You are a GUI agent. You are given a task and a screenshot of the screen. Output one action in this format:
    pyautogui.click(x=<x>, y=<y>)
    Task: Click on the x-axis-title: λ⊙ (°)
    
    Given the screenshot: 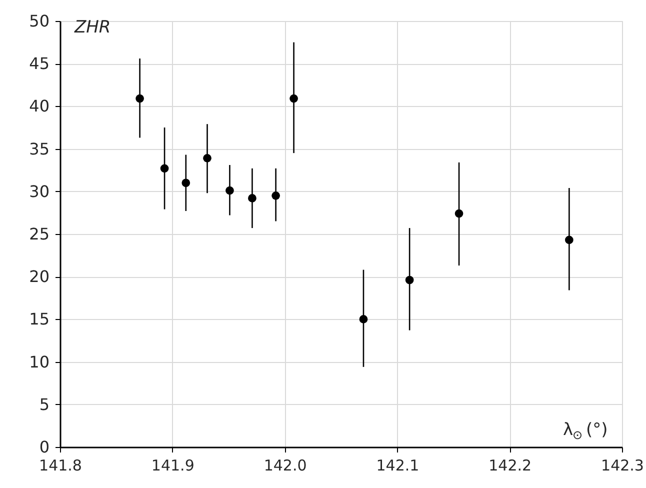 What is the action you would take?
    pyautogui.click(x=585, y=431)
    